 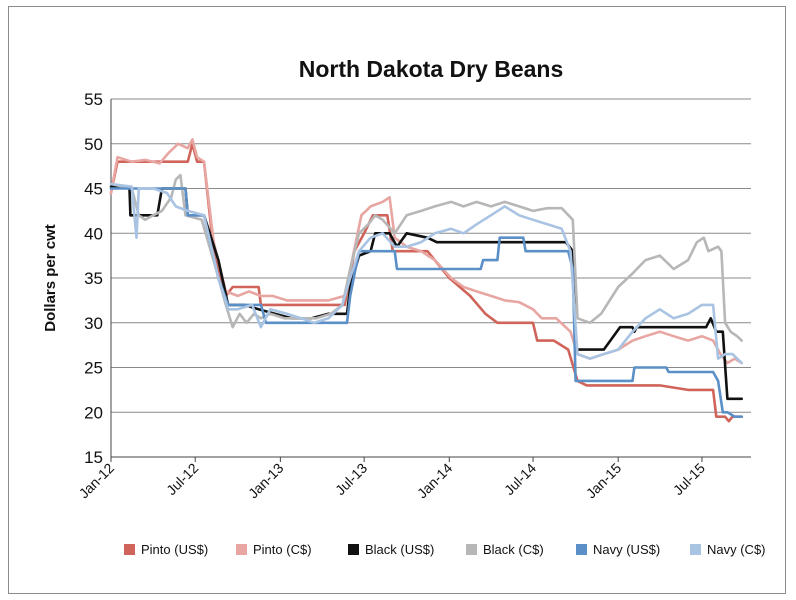 What do you see at coordinates (736, 549) in the screenshot?
I see `legend-label: Navy (C$)` at bounding box center [736, 549].